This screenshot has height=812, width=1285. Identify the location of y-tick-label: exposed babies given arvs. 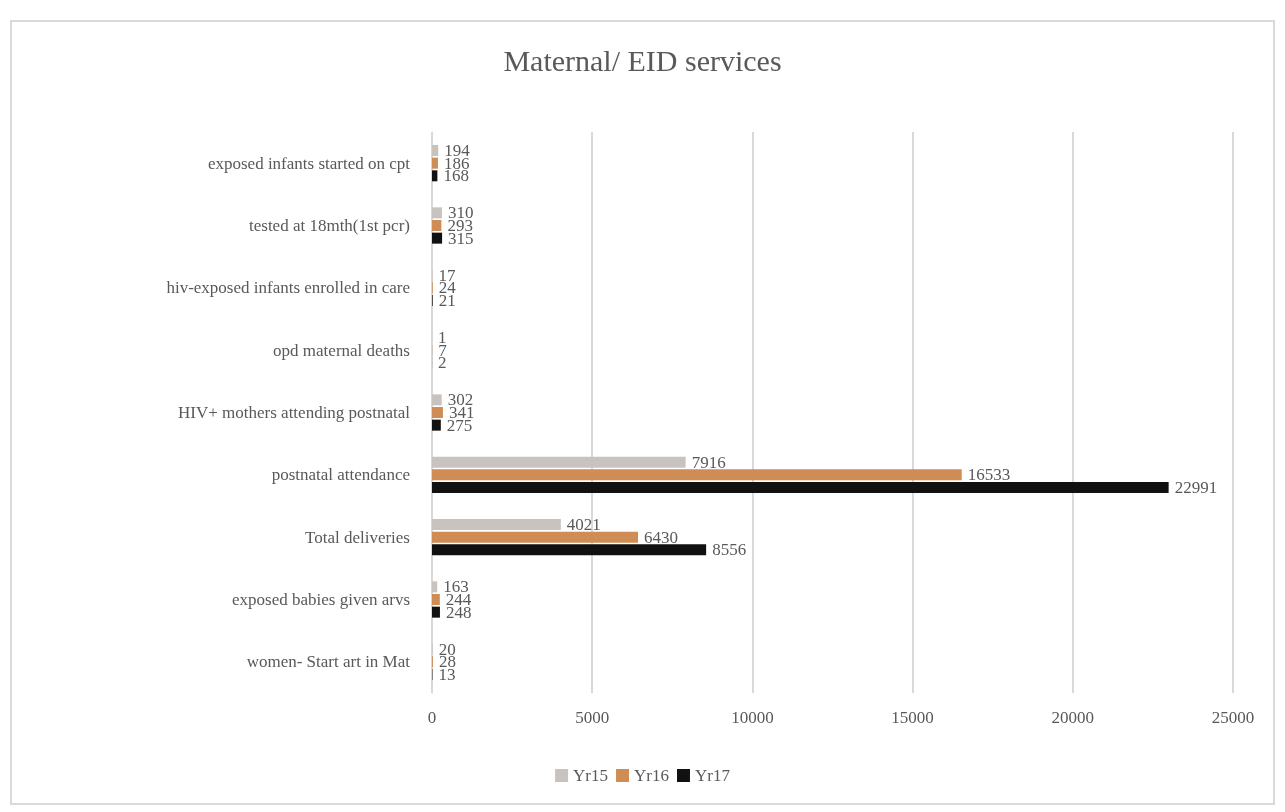
(321, 599).